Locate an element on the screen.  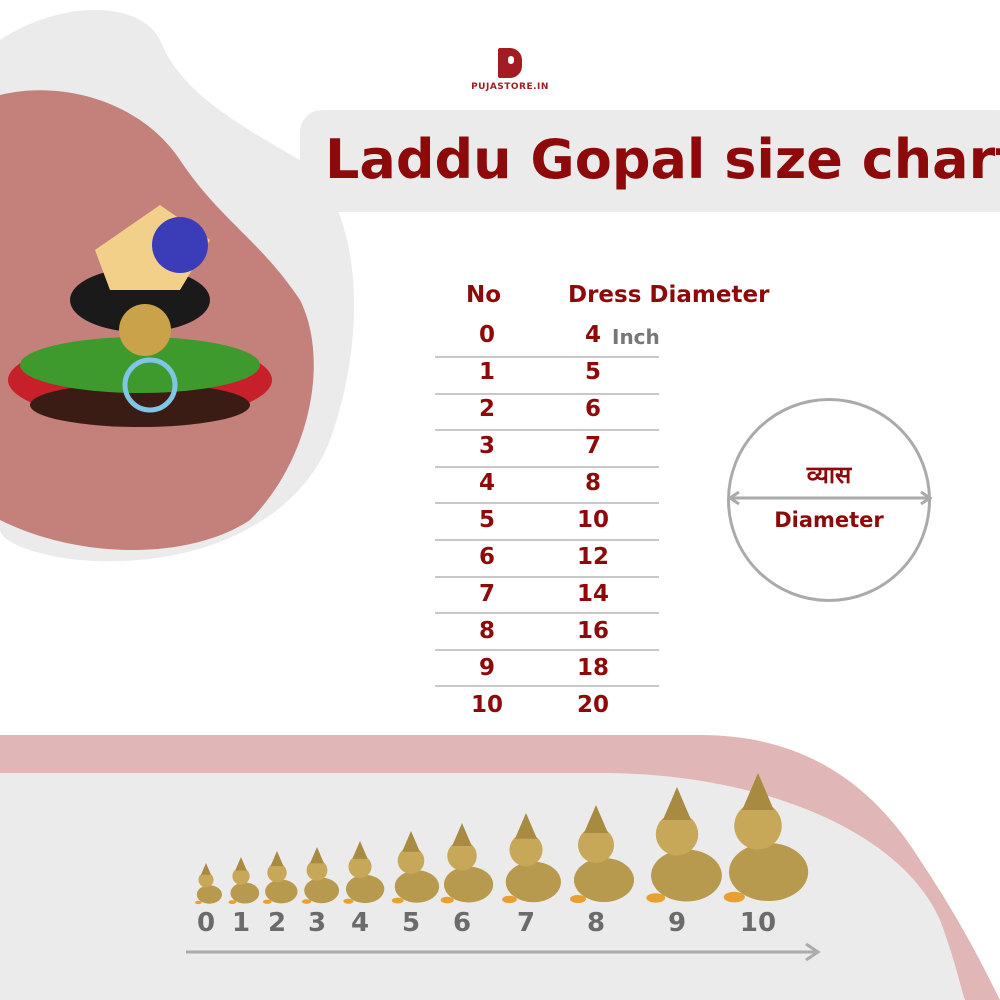
size-label: 7 is located at coordinates (526, 923).